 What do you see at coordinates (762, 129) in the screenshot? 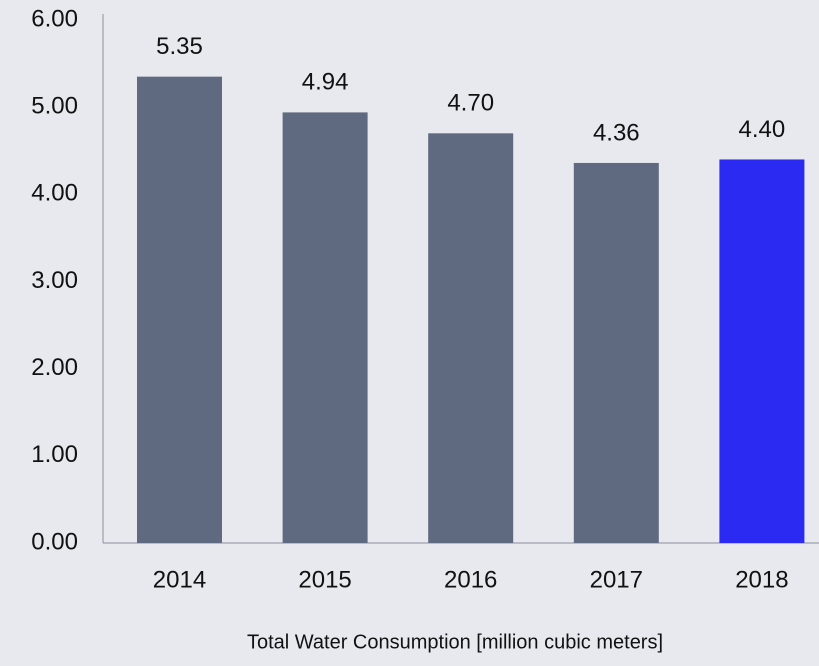
I see `value-label: 4.40` at bounding box center [762, 129].